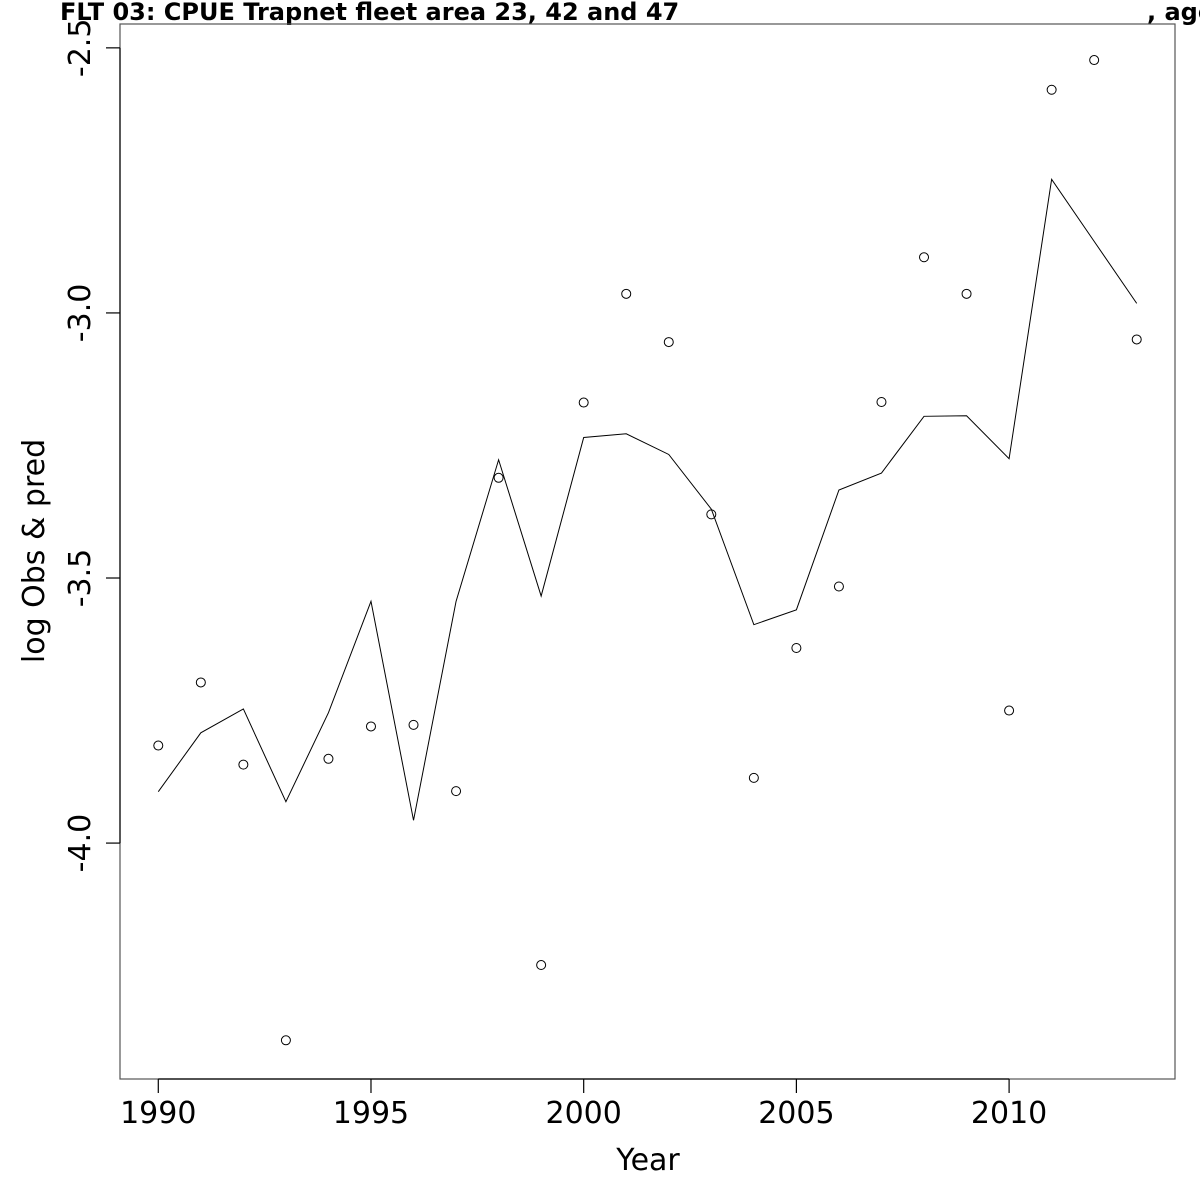 The image size is (1200, 1200). Describe the element at coordinates (796, 1113) in the screenshot. I see `x-tick-label: 2005` at that location.